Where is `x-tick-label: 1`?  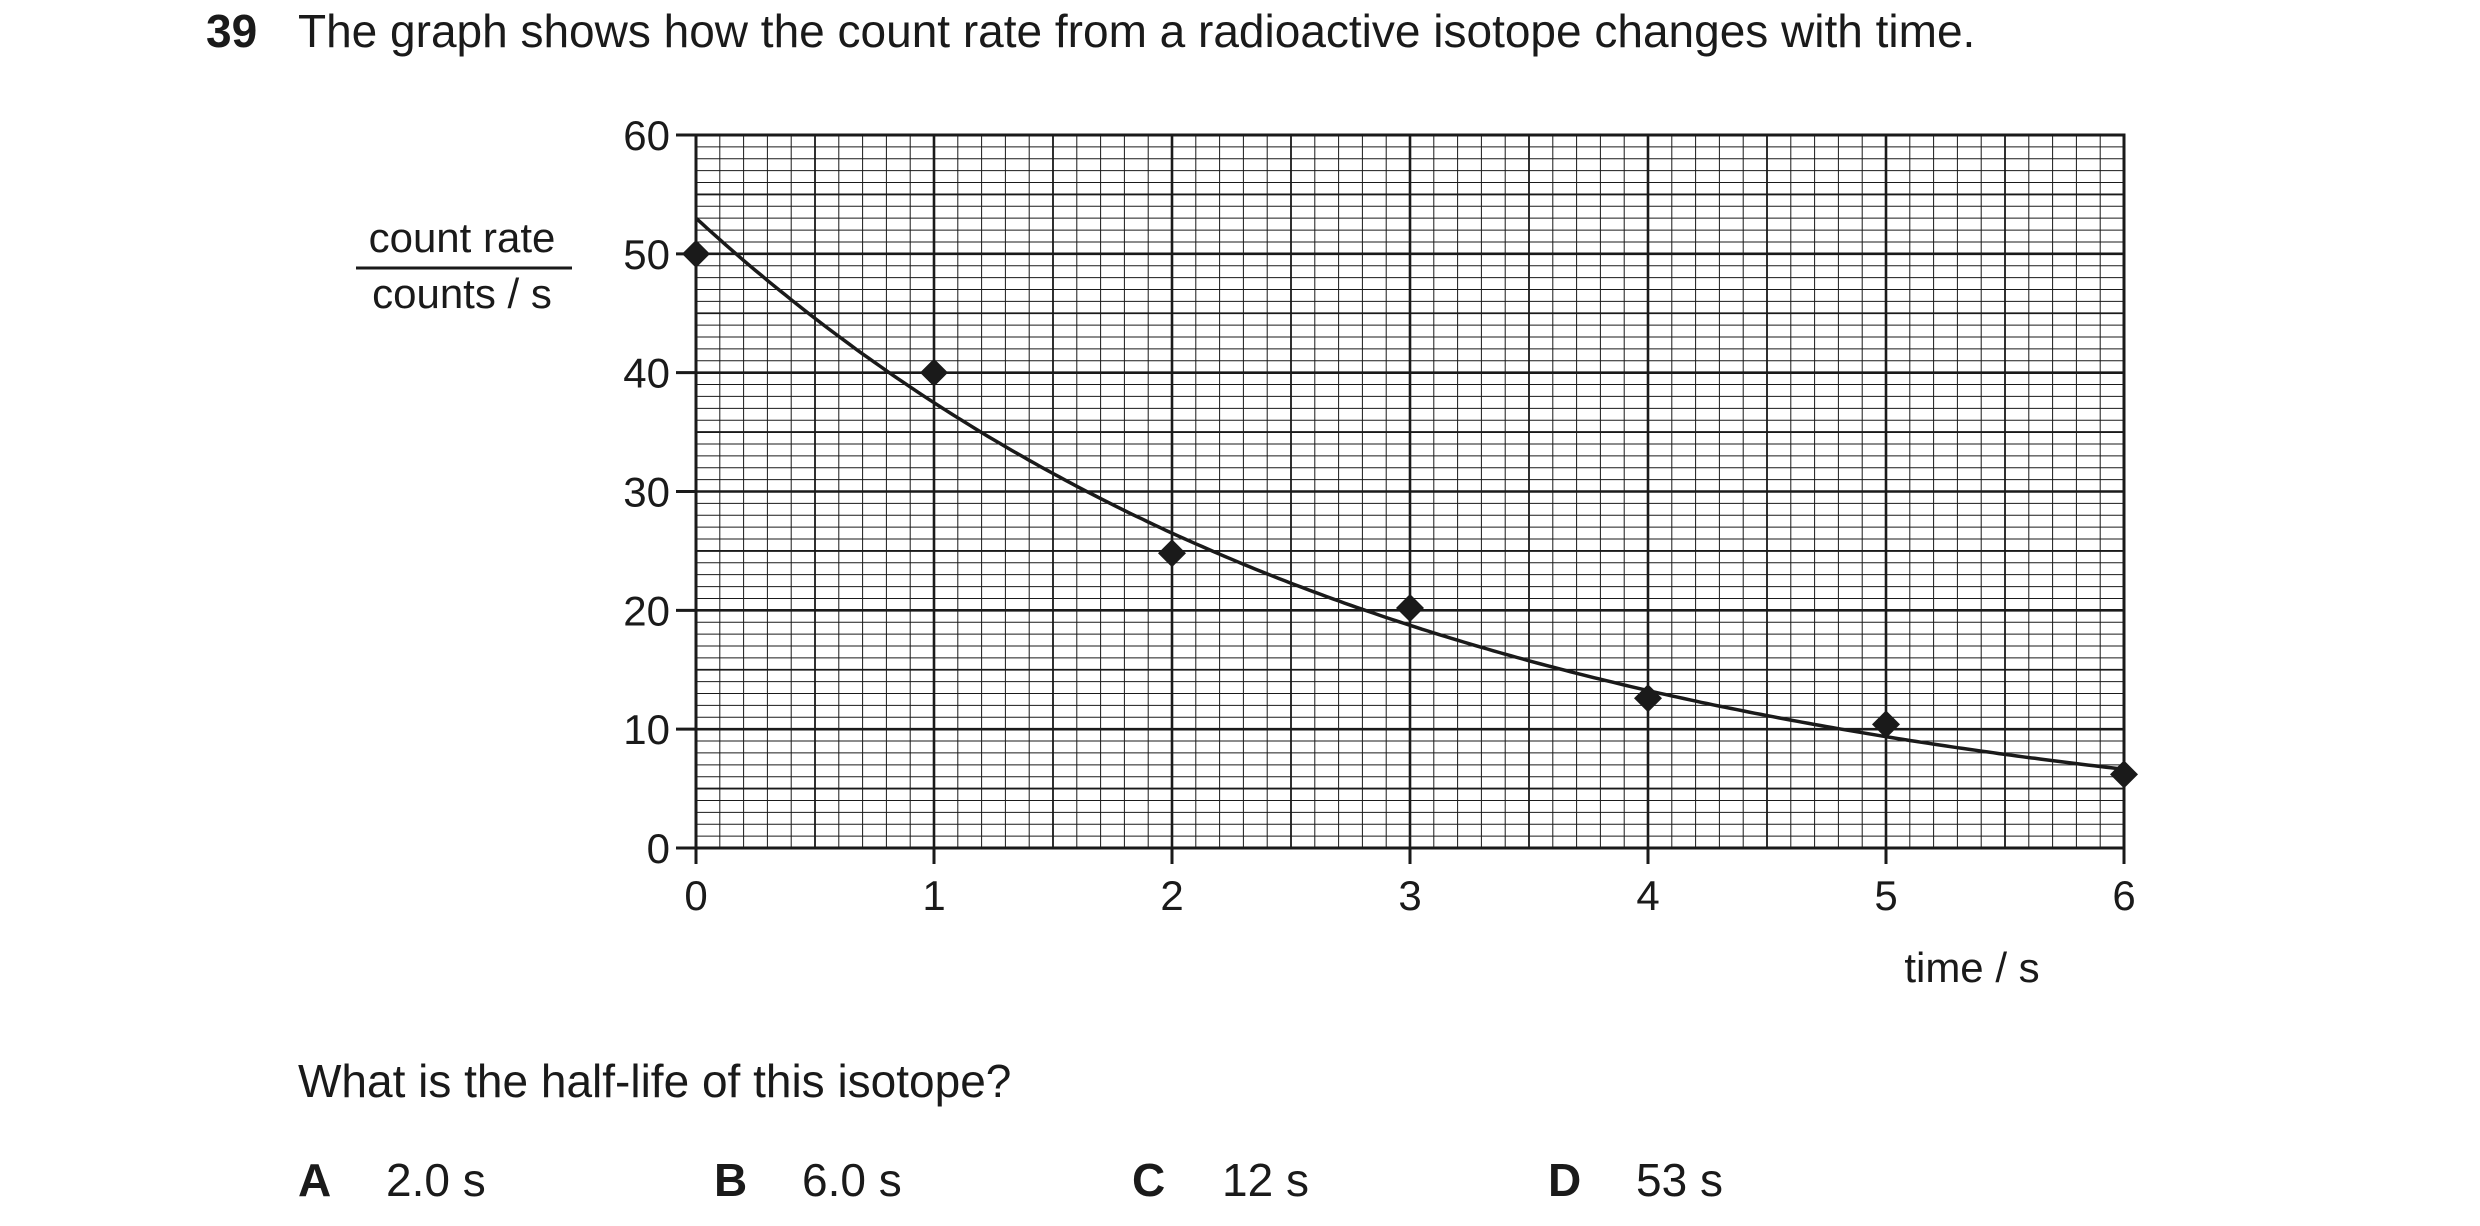
x-tick-label: 1 is located at coordinates (933, 895).